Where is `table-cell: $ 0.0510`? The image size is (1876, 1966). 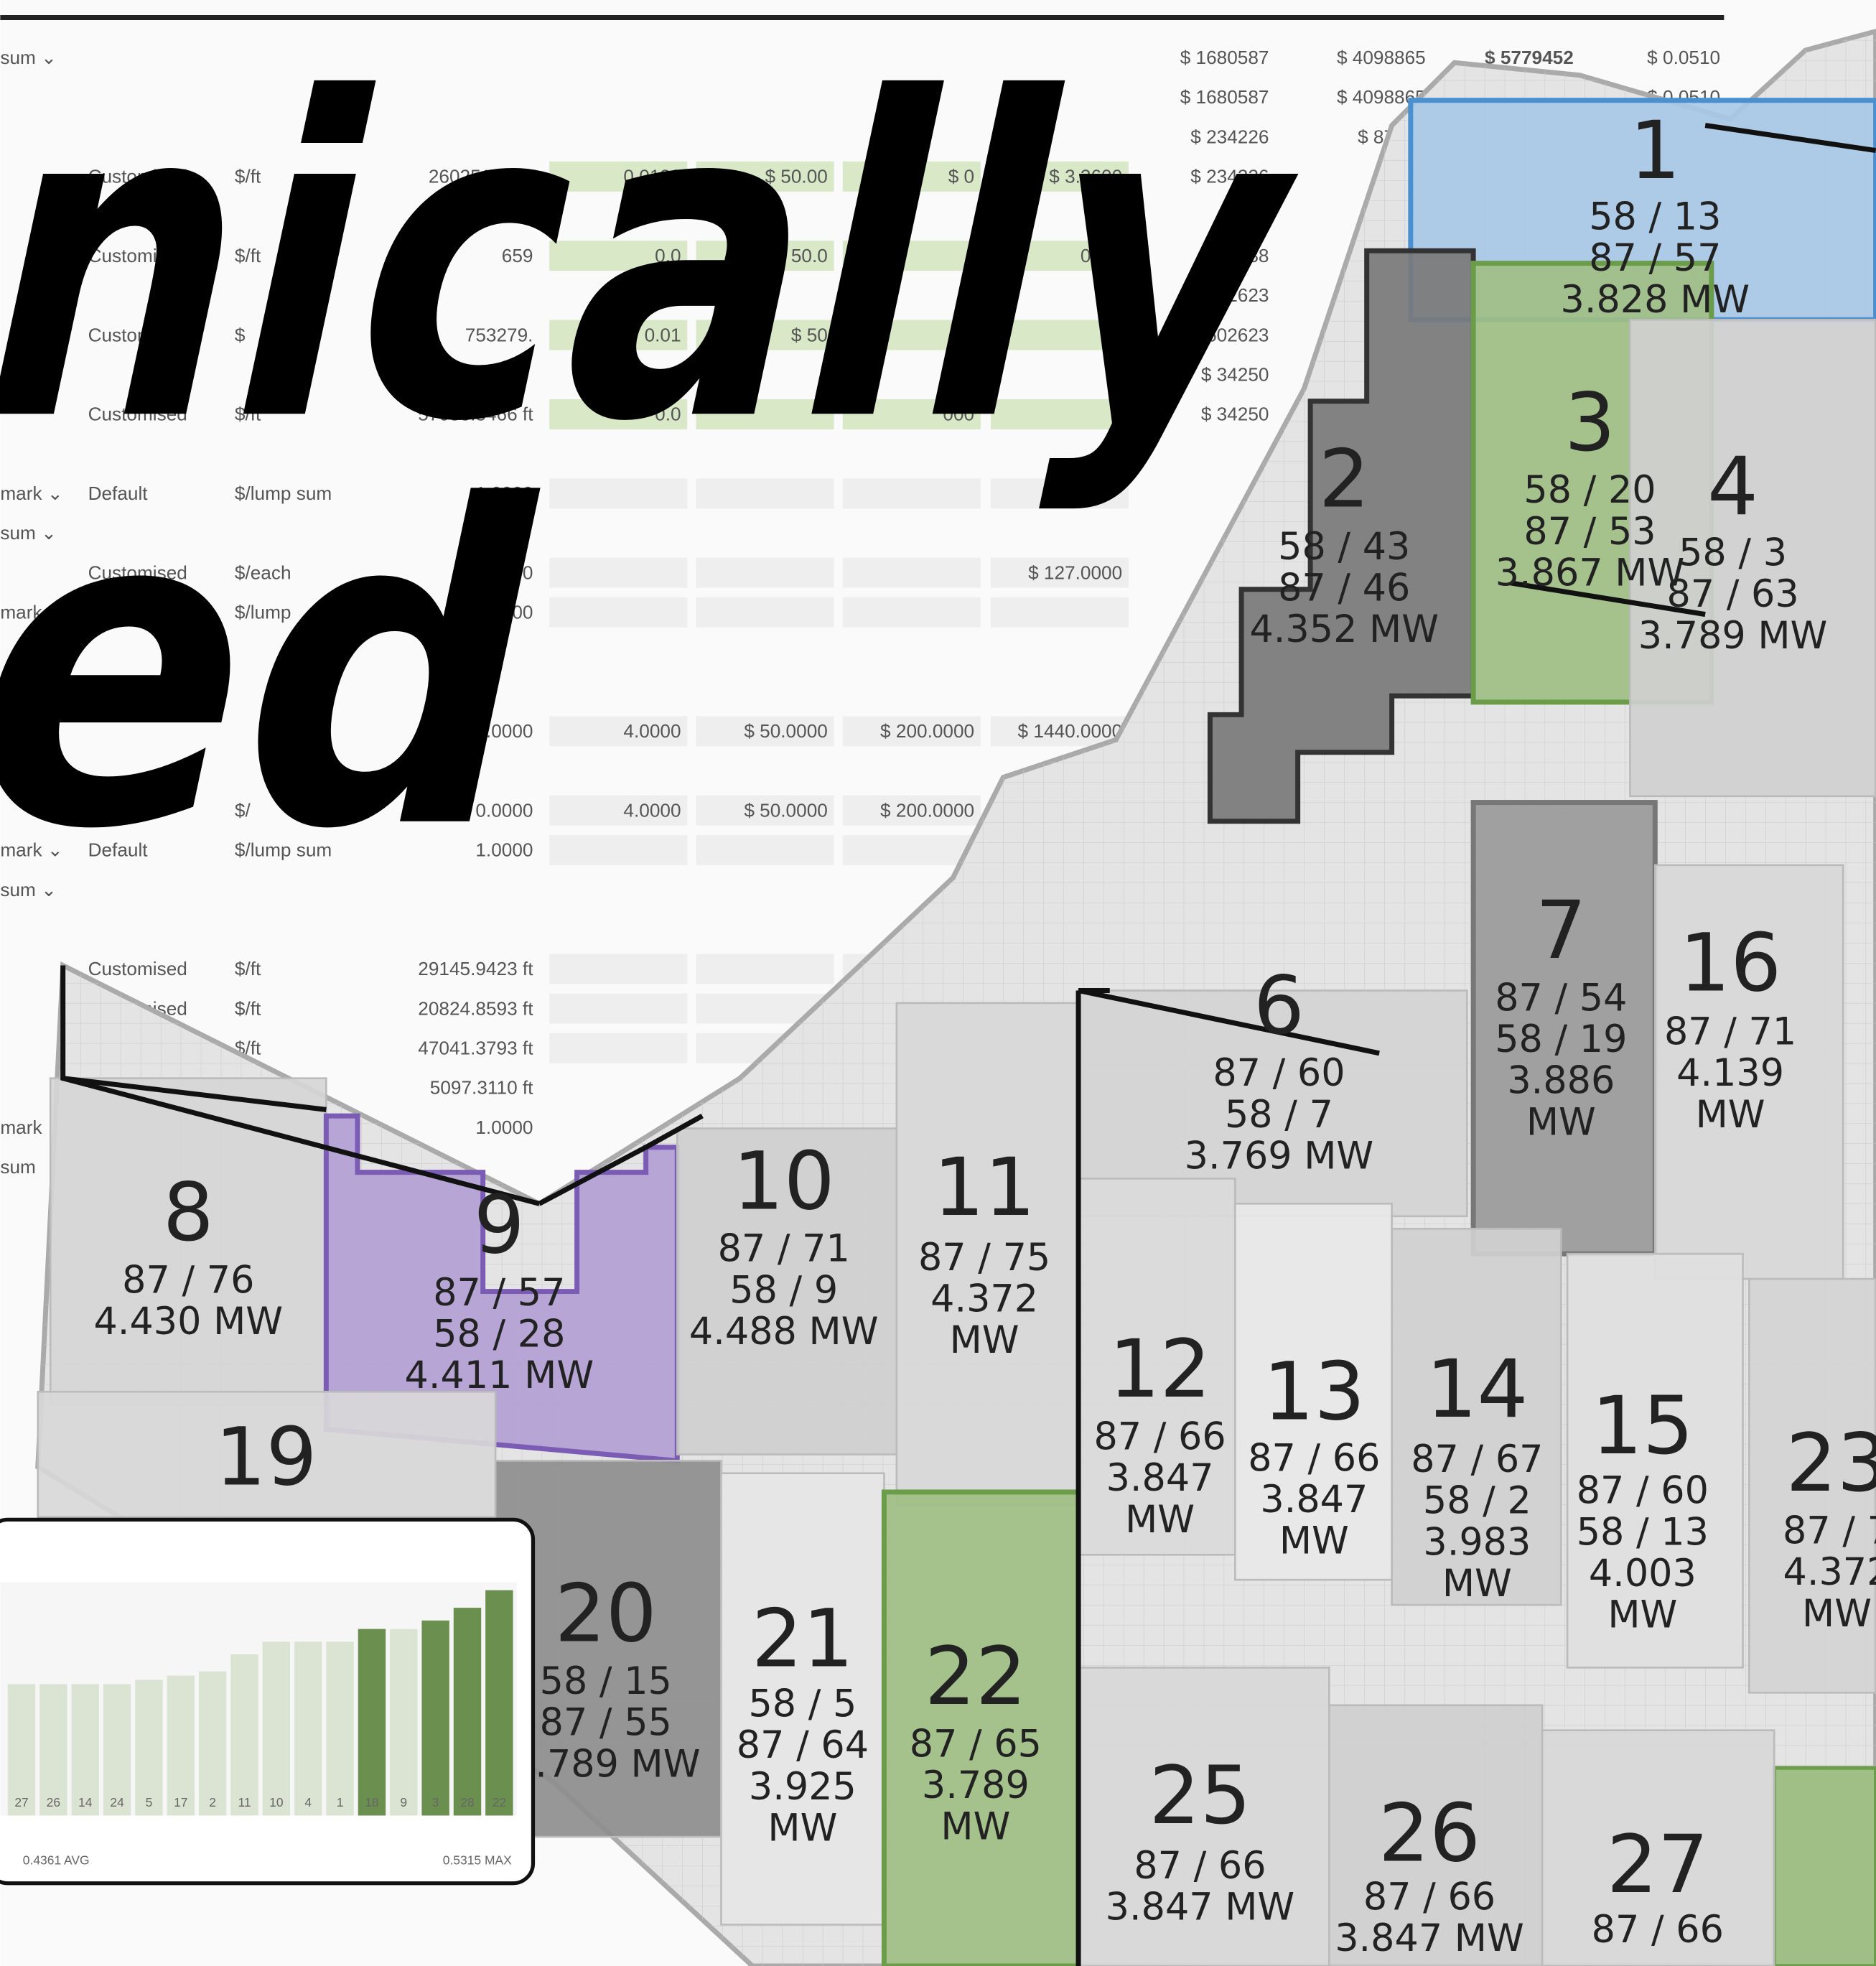 table-cell: $ 0.0510 is located at coordinates (1683, 57).